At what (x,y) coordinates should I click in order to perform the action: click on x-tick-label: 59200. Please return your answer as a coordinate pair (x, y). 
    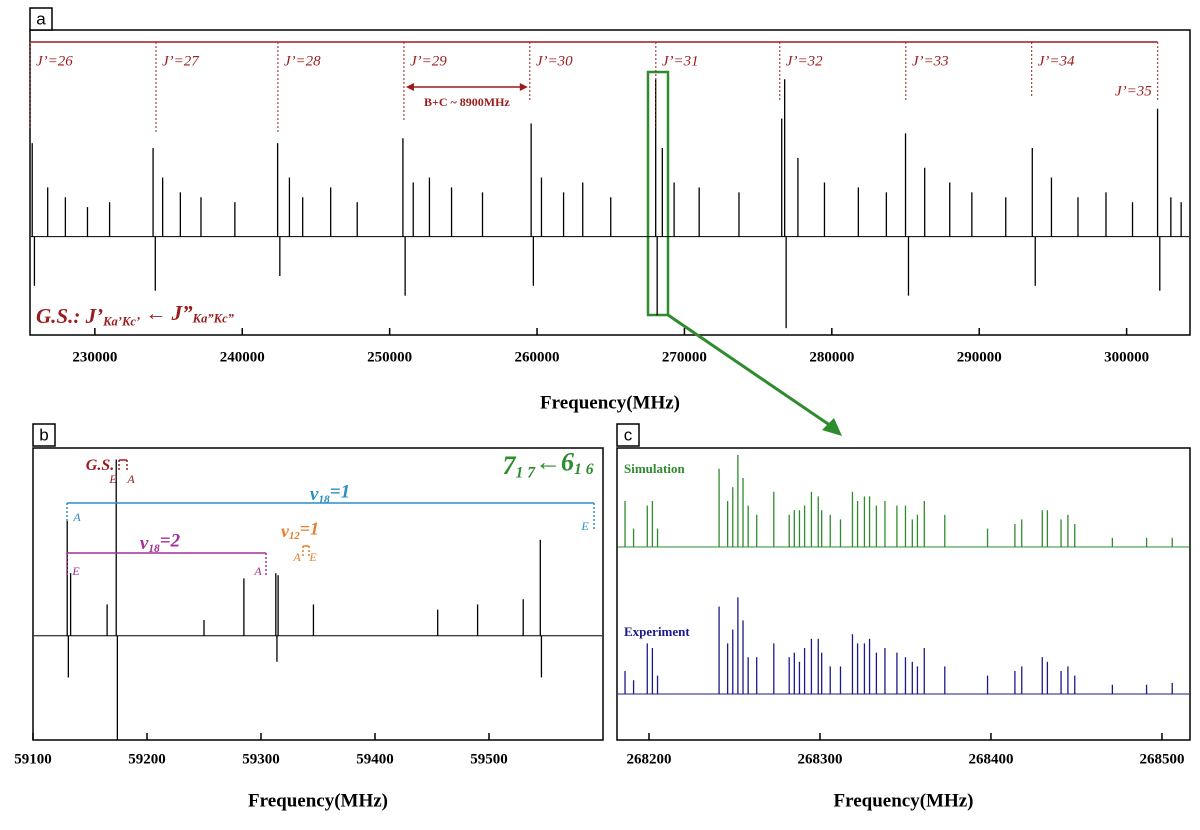
    Looking at the image, I should click on (147, 759).